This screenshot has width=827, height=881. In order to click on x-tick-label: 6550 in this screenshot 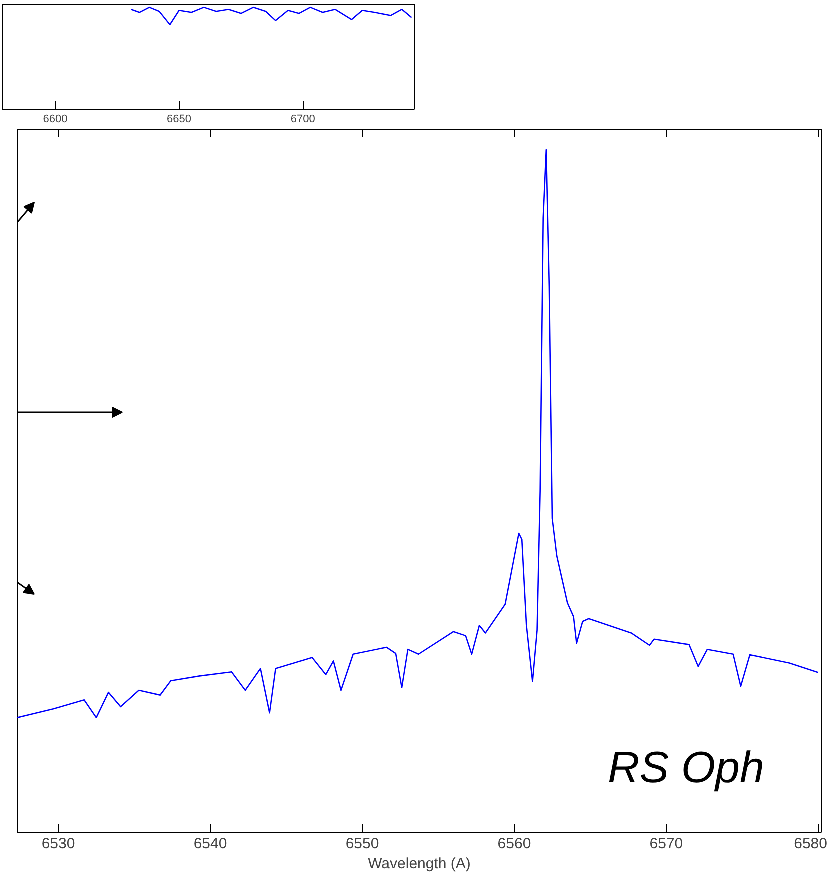, I will do `click(363, 844)`.